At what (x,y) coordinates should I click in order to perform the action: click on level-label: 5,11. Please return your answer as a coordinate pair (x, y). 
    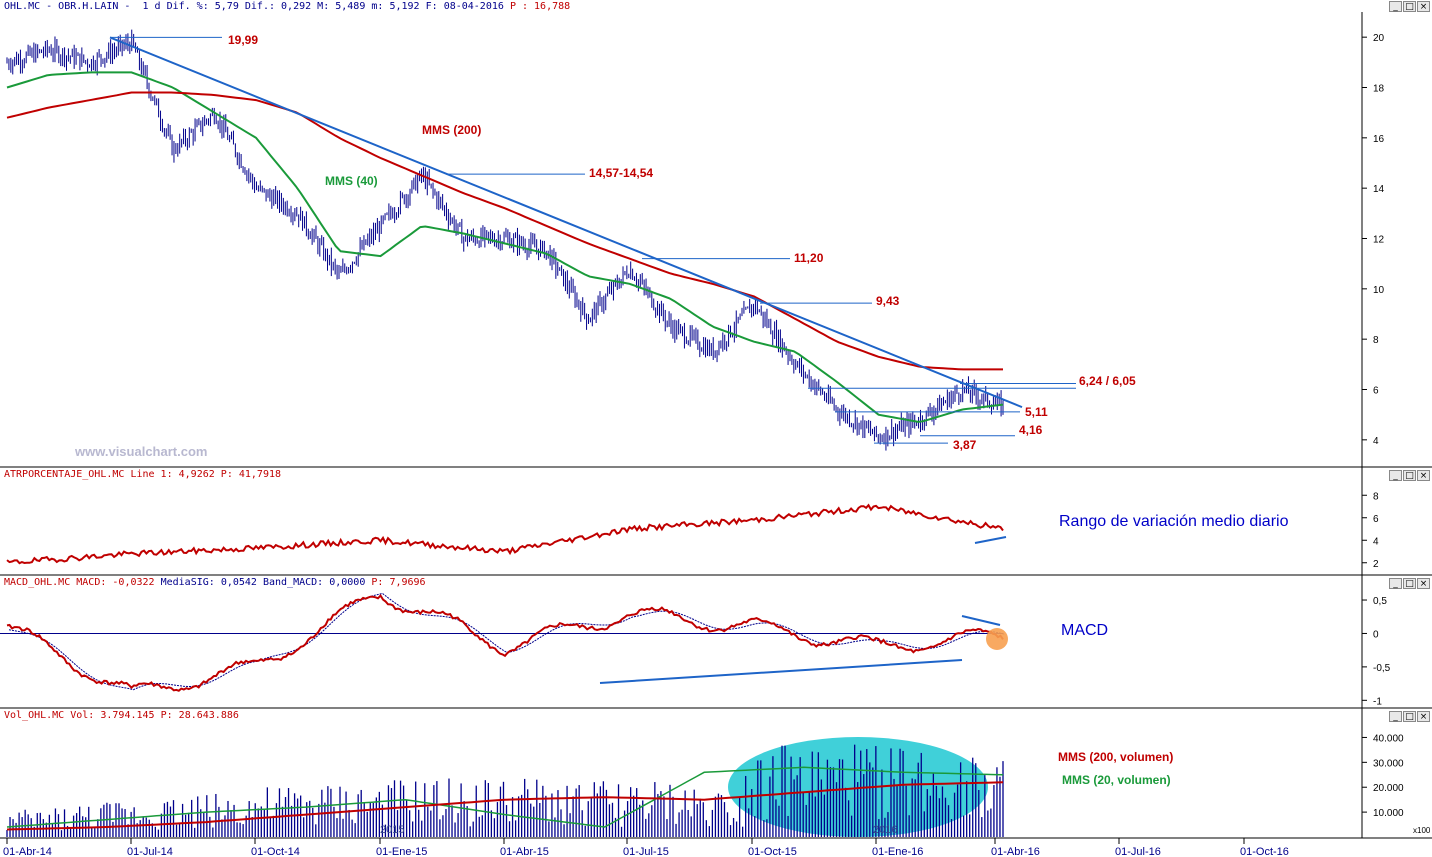
    Looking at the image, I should click on (1036, 412).